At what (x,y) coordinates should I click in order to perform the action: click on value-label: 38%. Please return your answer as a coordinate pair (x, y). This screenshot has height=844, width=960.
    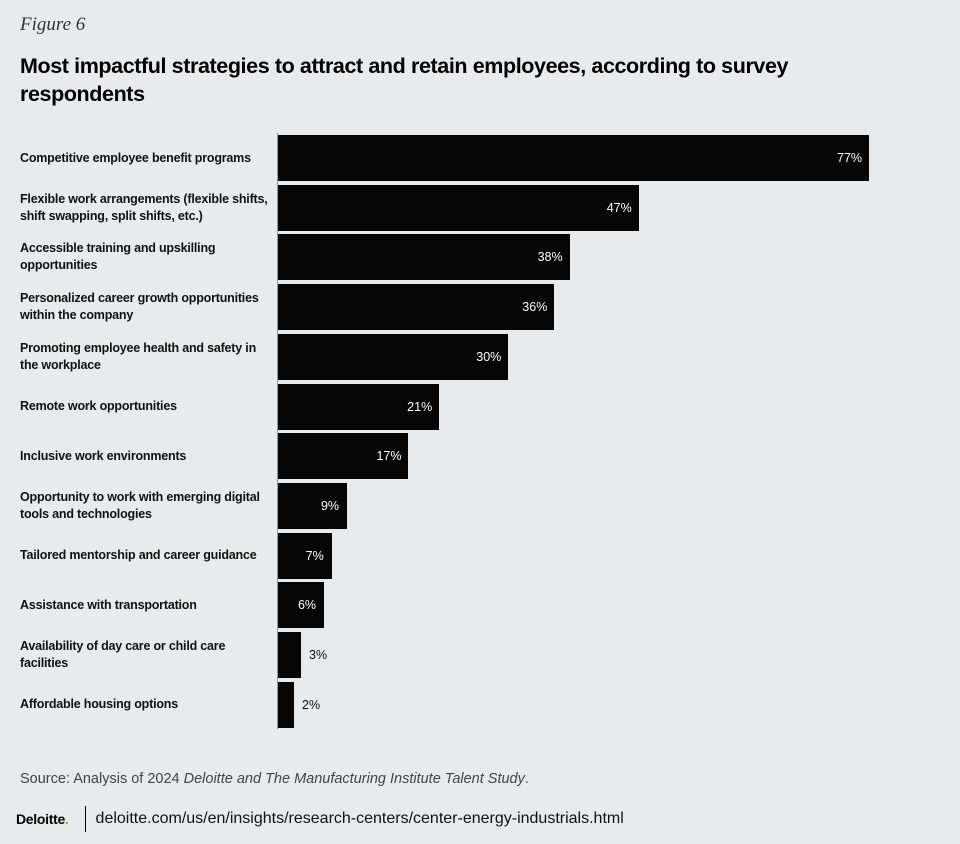
    Looking at the image, I should click on (550, 257).